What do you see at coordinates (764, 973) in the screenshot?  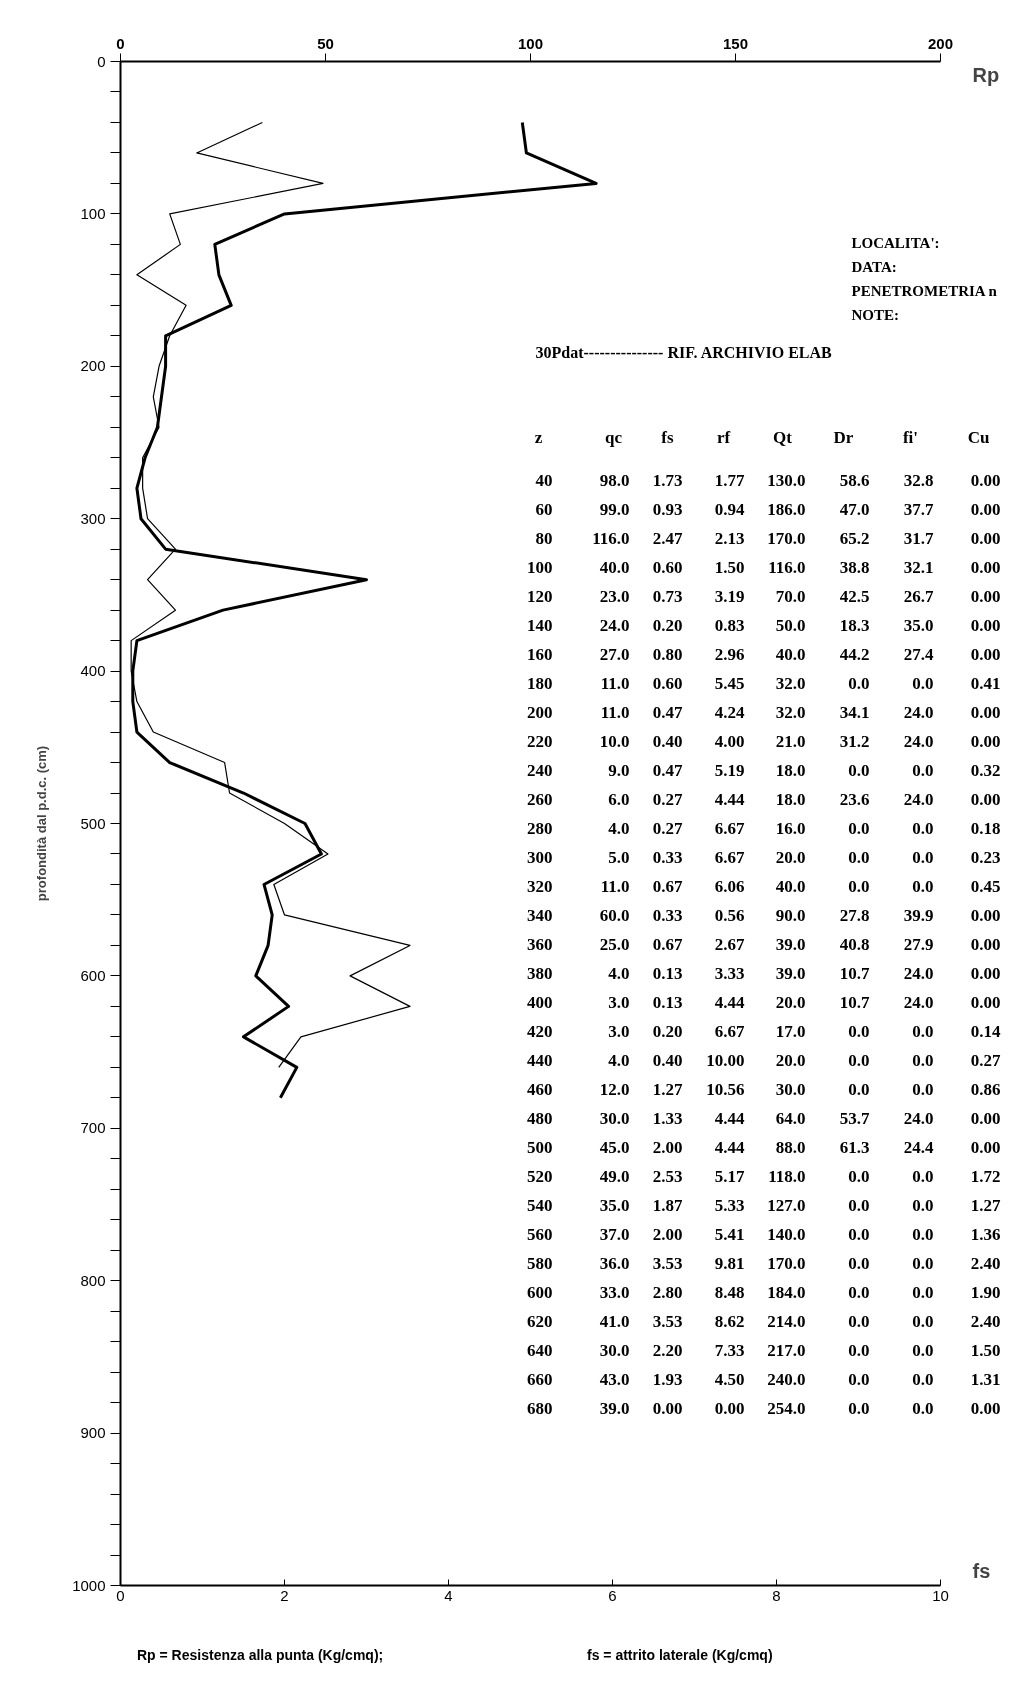 I see `text: 380 4.0 0.13 3.33 39.0 10.7 24.0 0.00` at bounding box center [764, 973].